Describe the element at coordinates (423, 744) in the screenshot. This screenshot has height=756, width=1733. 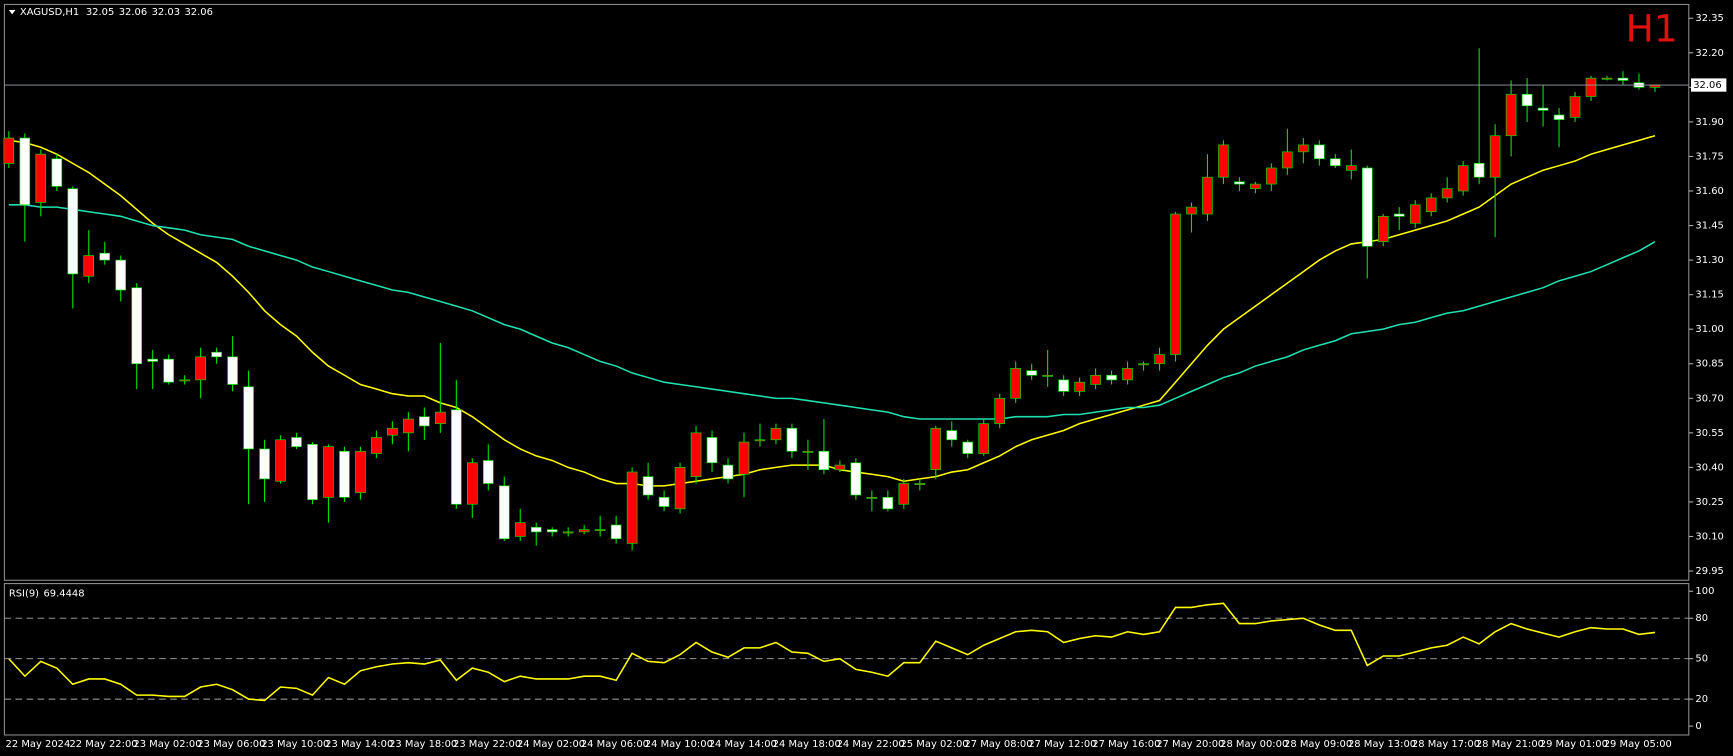
I see `x-tick-label: 23 May 18:00` at that location.